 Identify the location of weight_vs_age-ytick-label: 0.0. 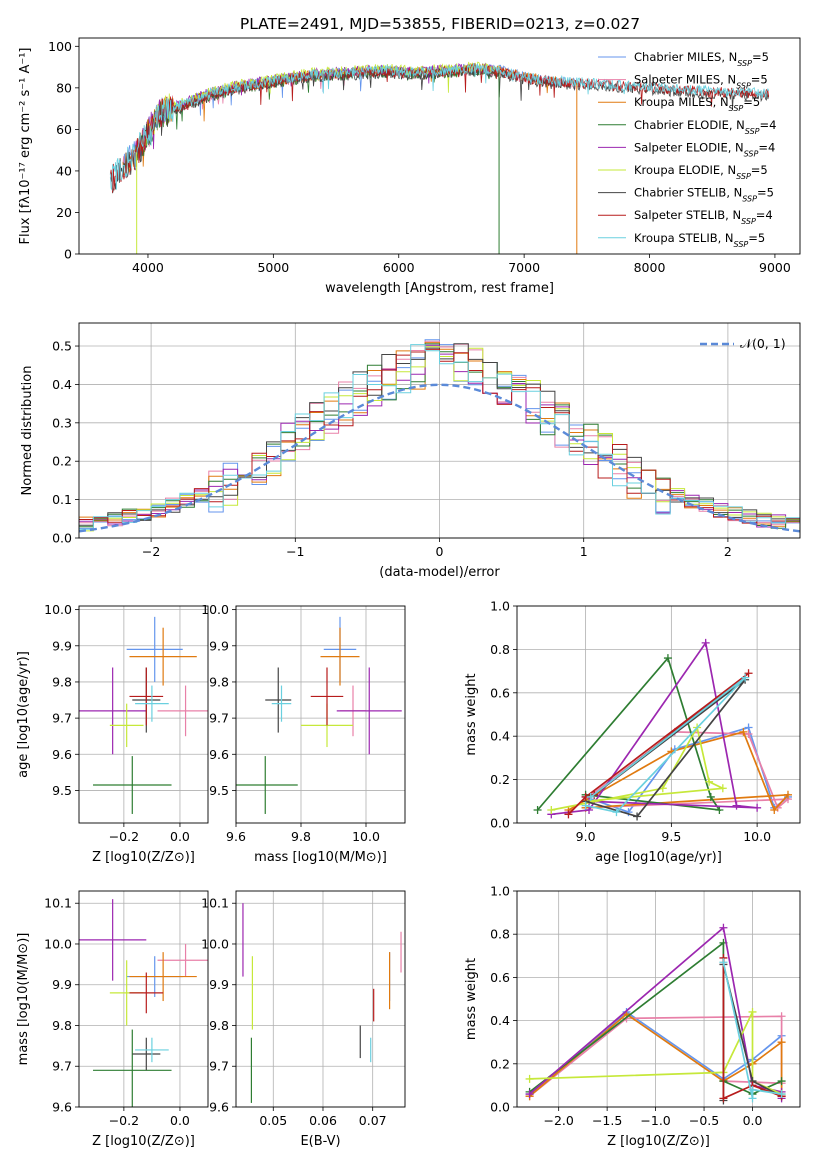
(500, 823).